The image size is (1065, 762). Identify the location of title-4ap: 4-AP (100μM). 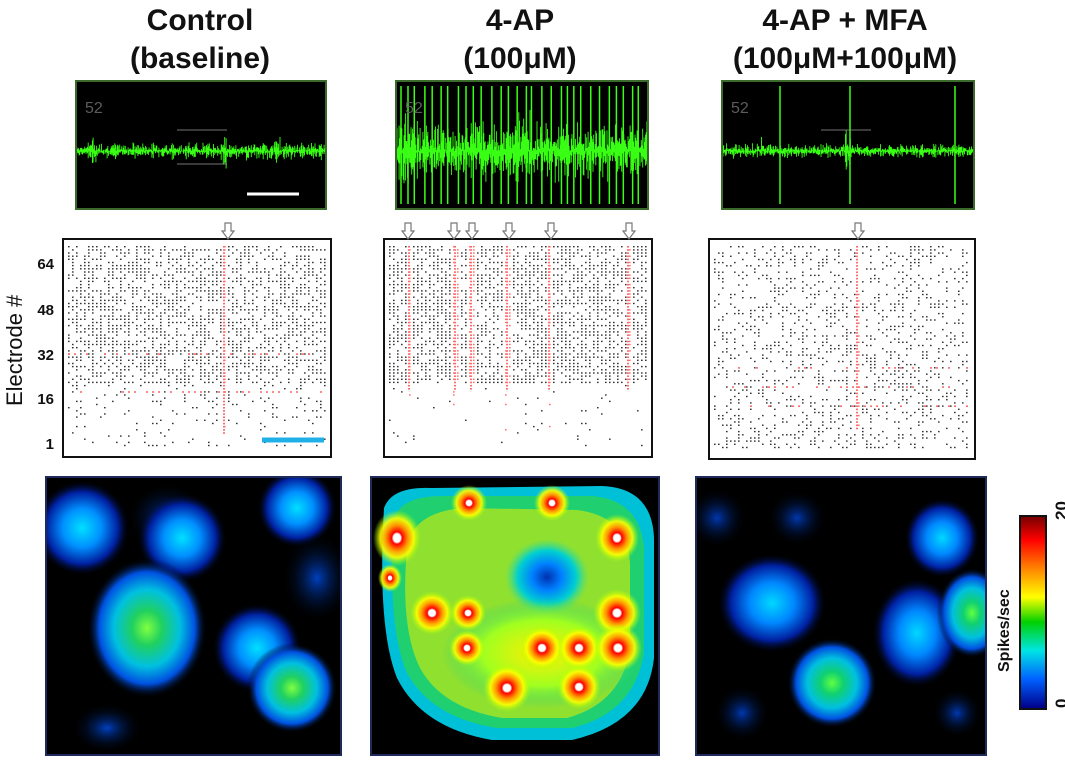
(520, 40).